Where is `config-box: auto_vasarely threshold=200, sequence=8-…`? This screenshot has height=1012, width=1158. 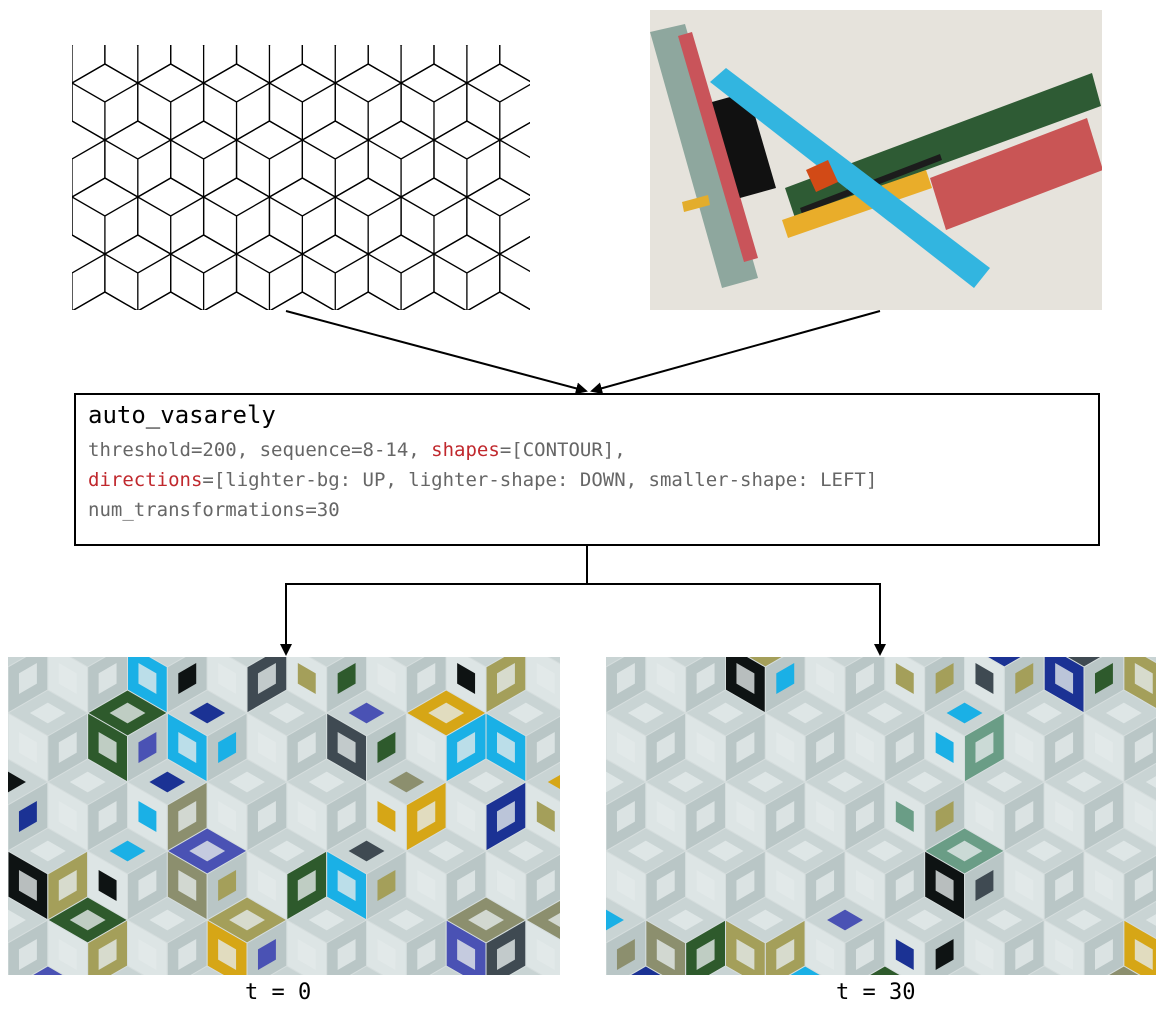
config-box: auto_vasarely threshold=200, sequence=8-… is located at coordinates (587, 469).